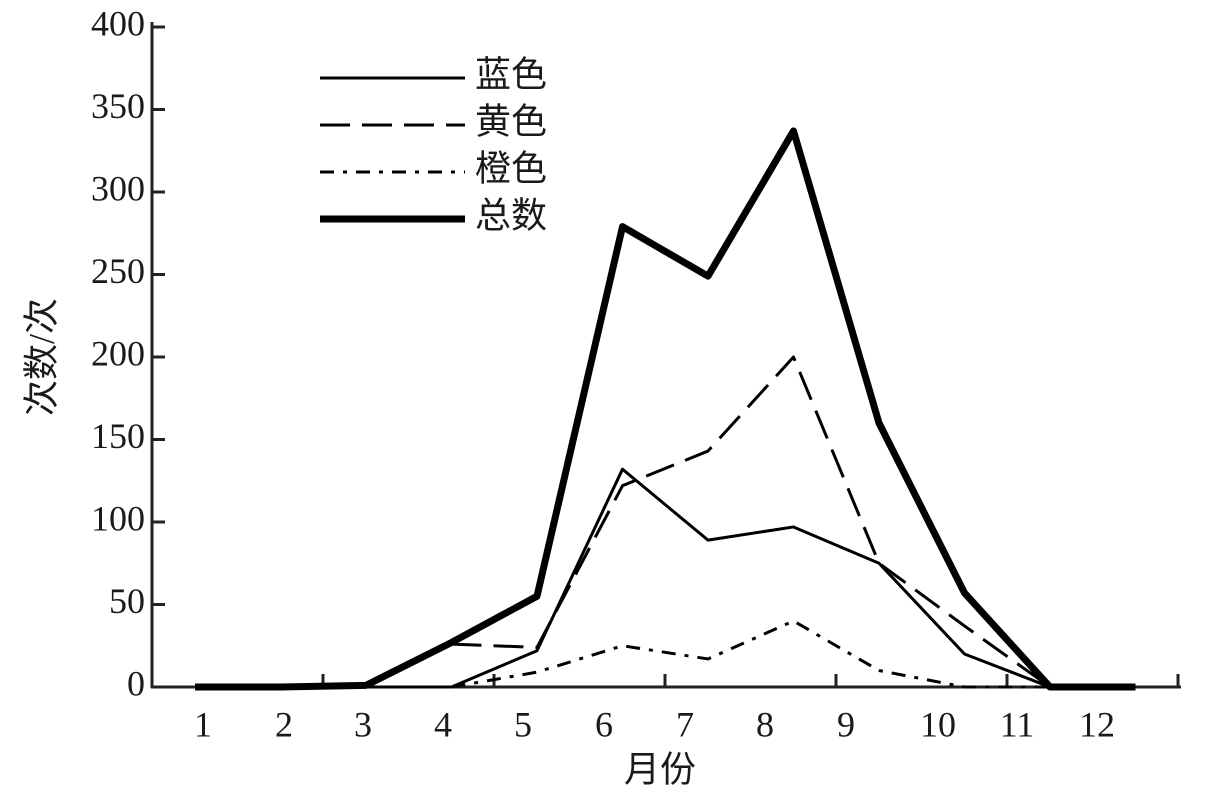 The height and width of the screenshot is (806, 1211). Describe the element at coordinates (136, 683) in the screenshot. I see `y-tick-label: 0` at that location.